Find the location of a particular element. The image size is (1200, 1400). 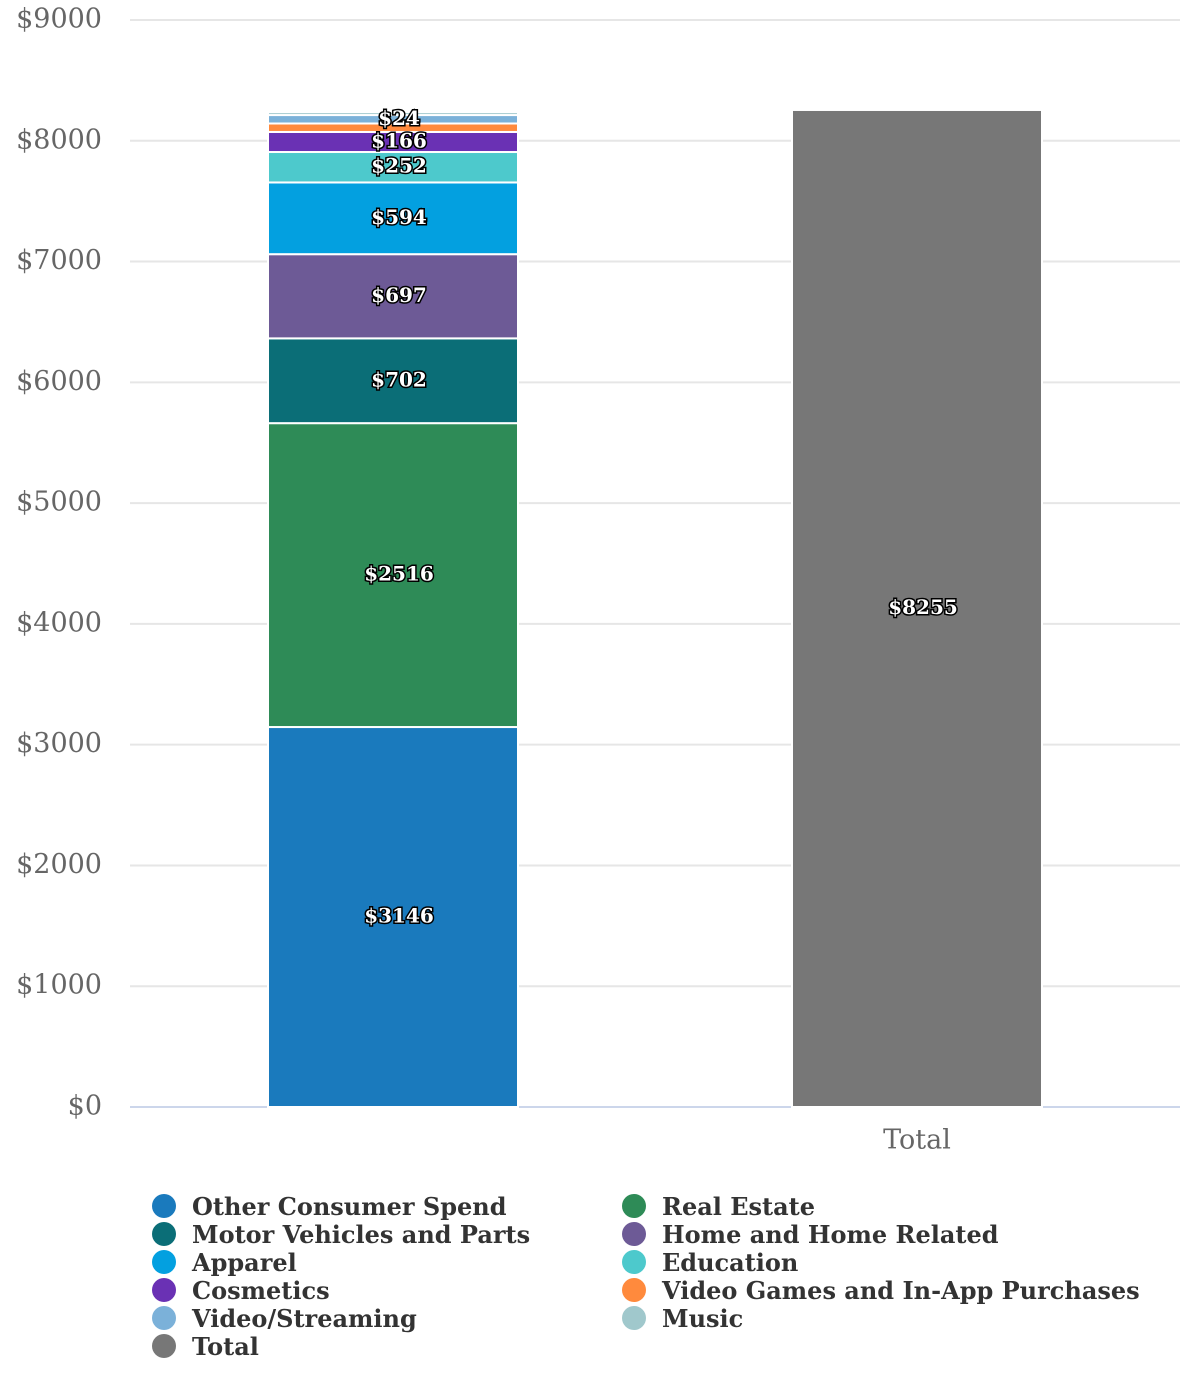

data-label: $594 is located at coordinates (399, 217).